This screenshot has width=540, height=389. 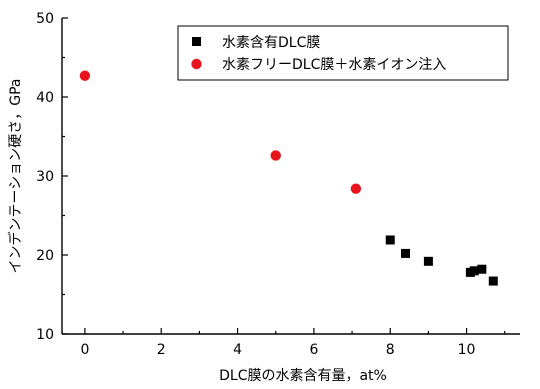 I want to click on x-axis-title: DLC膜の水素含有量，at%, so click(x=303, y=376).